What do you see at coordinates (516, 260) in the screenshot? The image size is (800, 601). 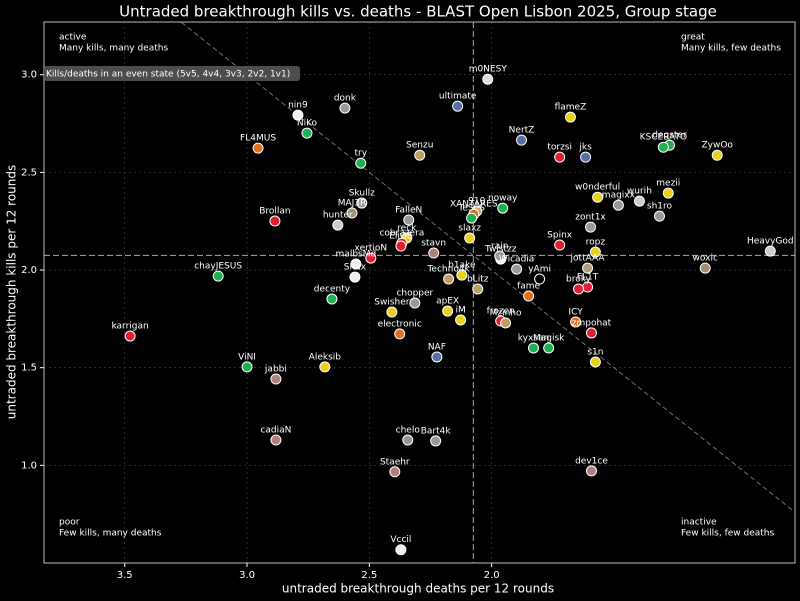 I see `point-label: Wicadia` at bounding box center [516, 260].